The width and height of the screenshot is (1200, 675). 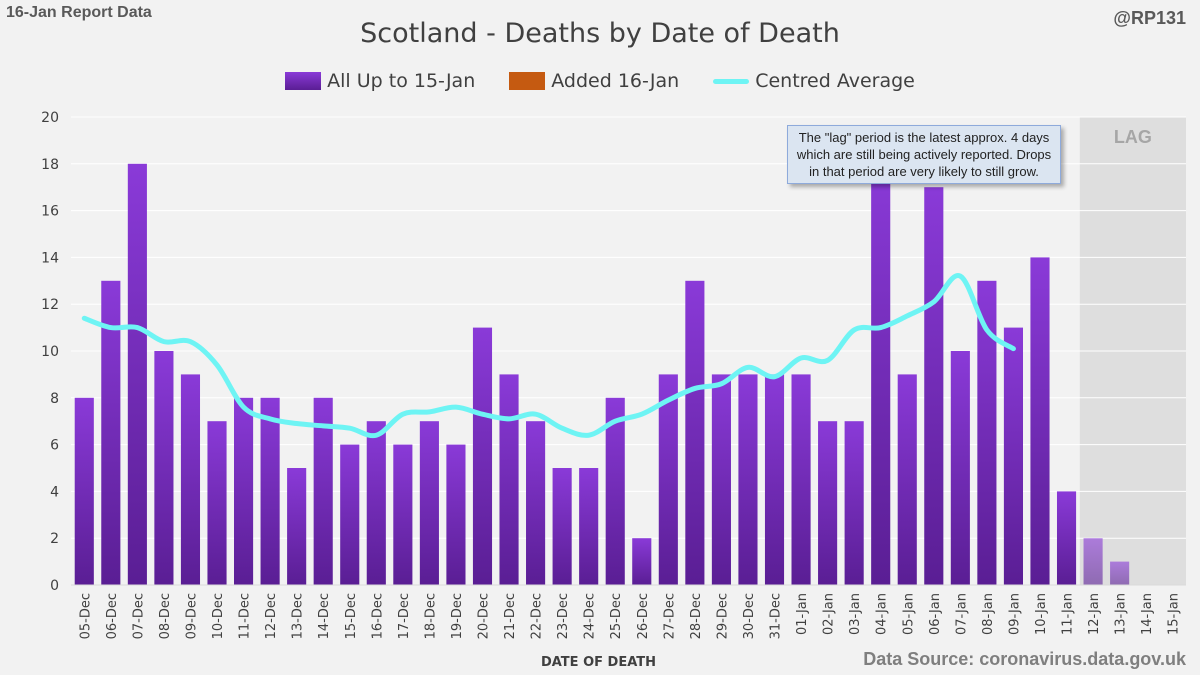 I want to click on x-tick-label: 12-Dec, so click(x=271, y=616).